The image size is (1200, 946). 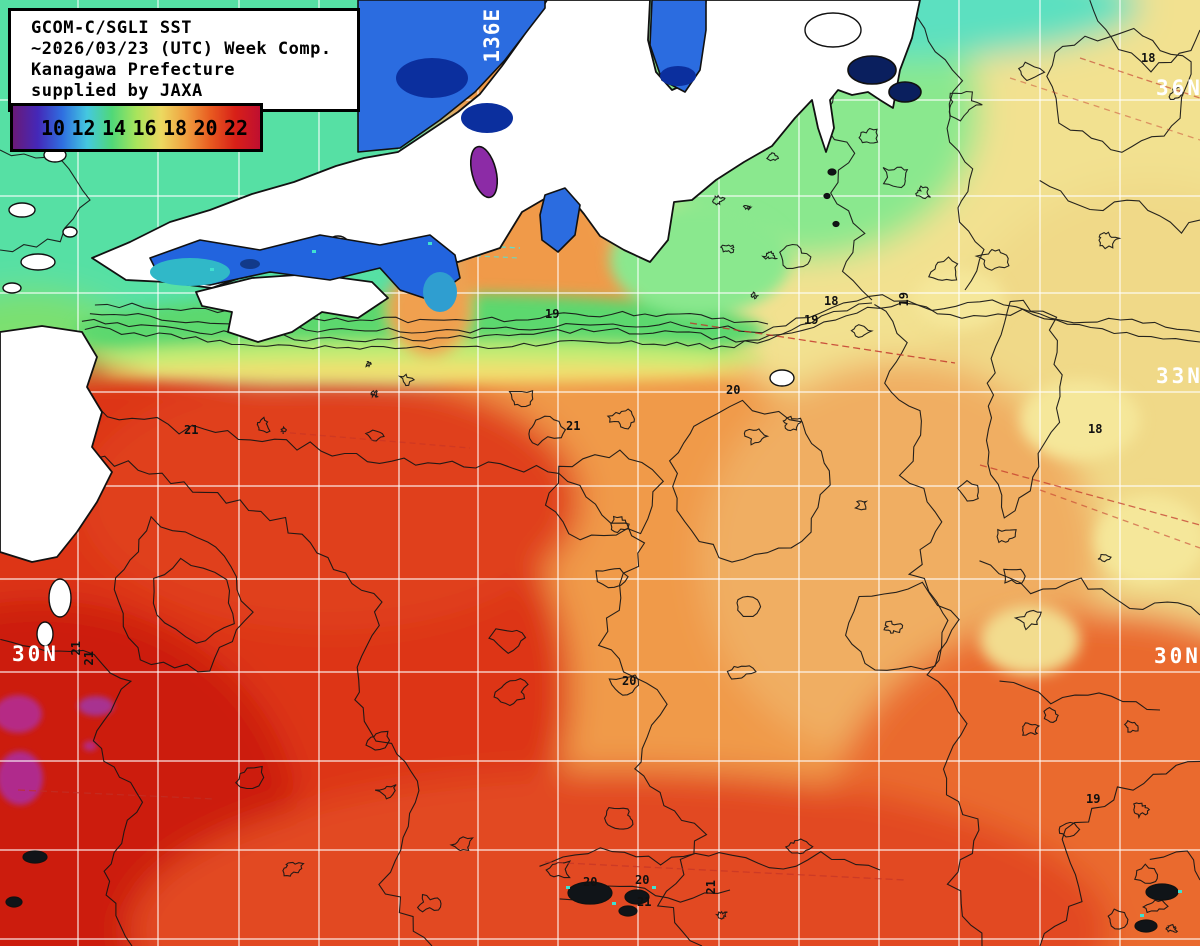 I want to click on colorbar-tick: 16, so click(x=144, y=127).